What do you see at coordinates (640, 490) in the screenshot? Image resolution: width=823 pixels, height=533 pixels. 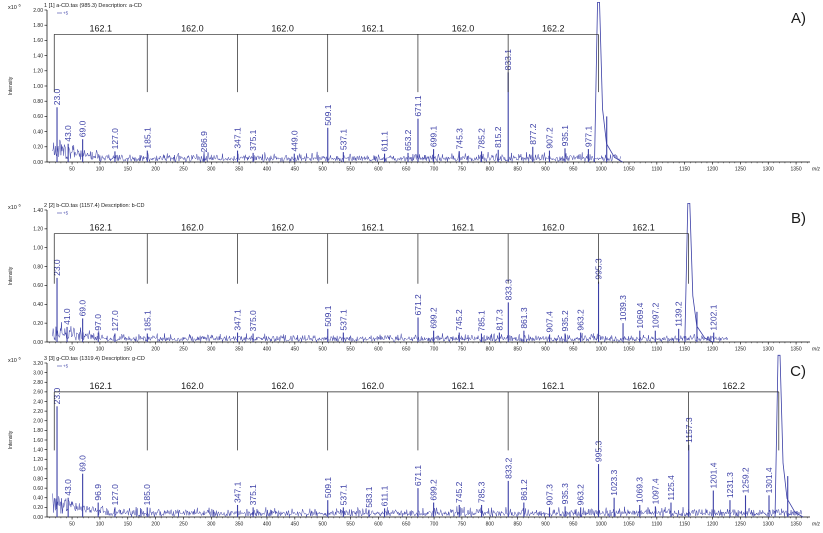 I see `peak-label: 1069.3` at bounding box center [640, 490].